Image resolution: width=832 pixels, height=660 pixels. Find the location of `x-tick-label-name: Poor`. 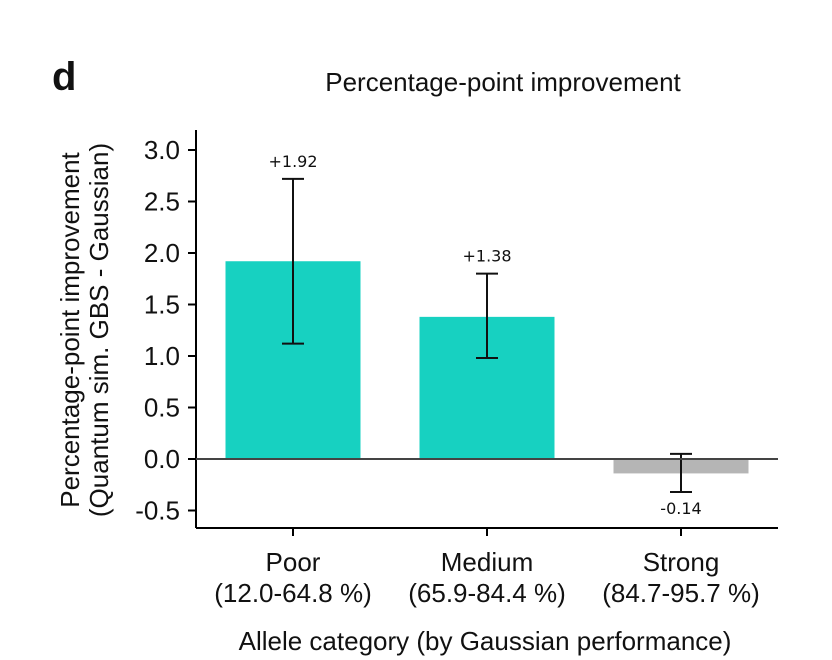

x-tick-label-name: Poor is located at coordinates (293, 562).